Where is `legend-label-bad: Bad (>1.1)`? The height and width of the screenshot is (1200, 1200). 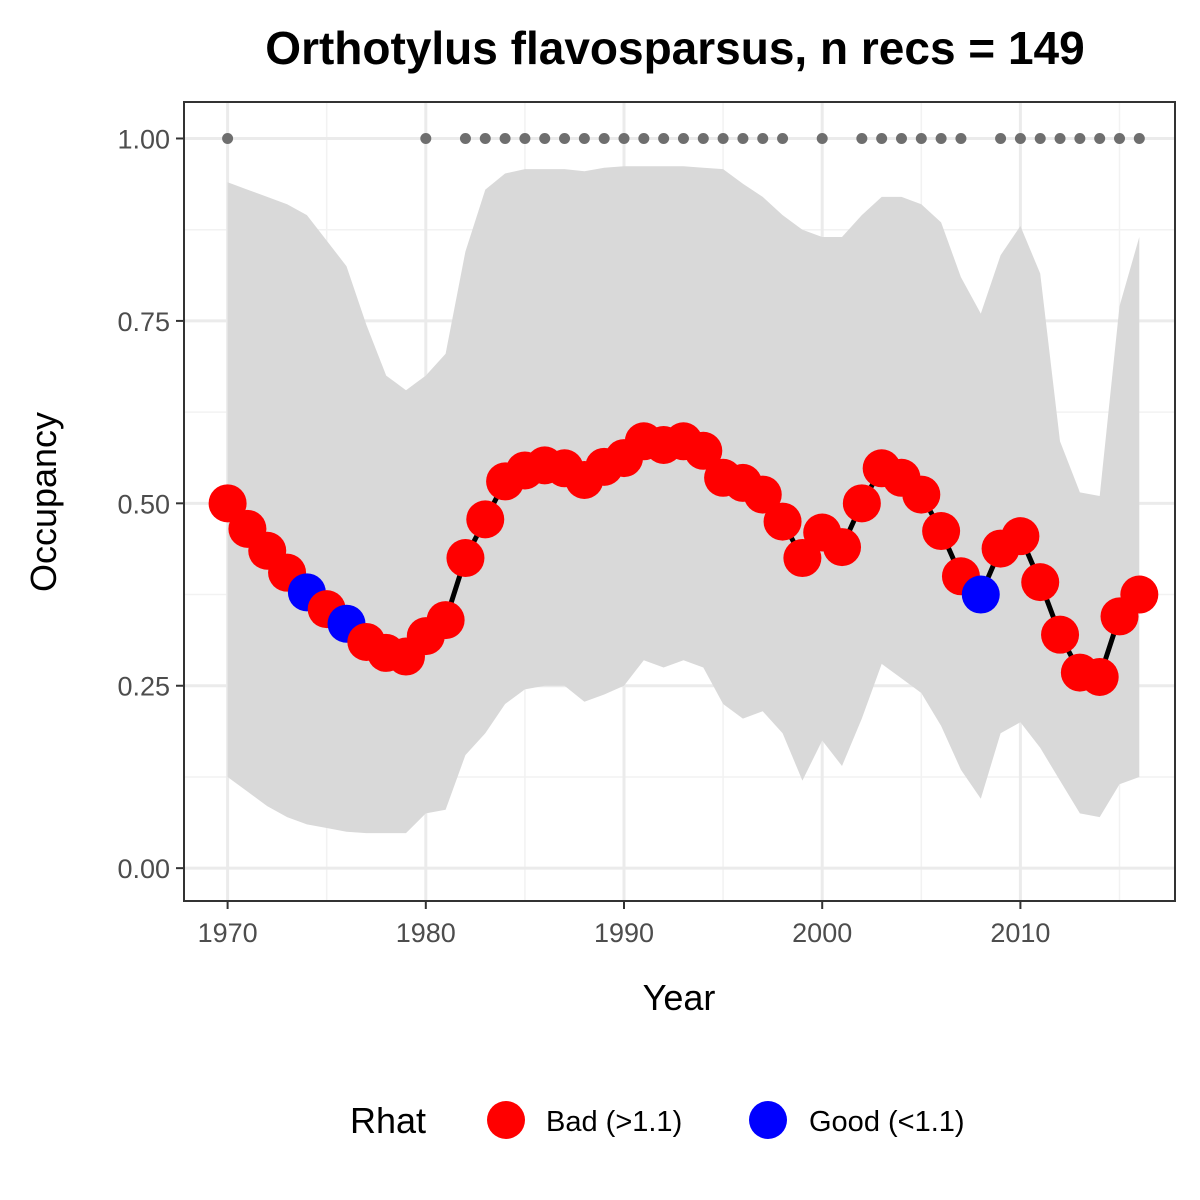 legend-label-bad: Bad (>1.1) is located at coordinates (614, 1122).